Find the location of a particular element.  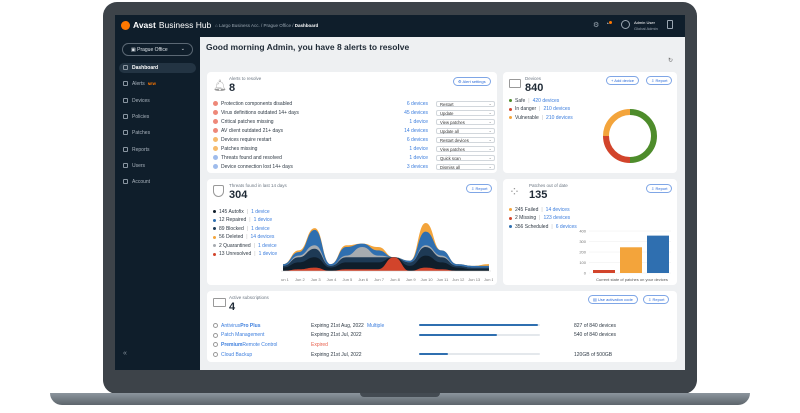

legend-item: Vulnerable | 210 devices is located at coordinates (541, 117).